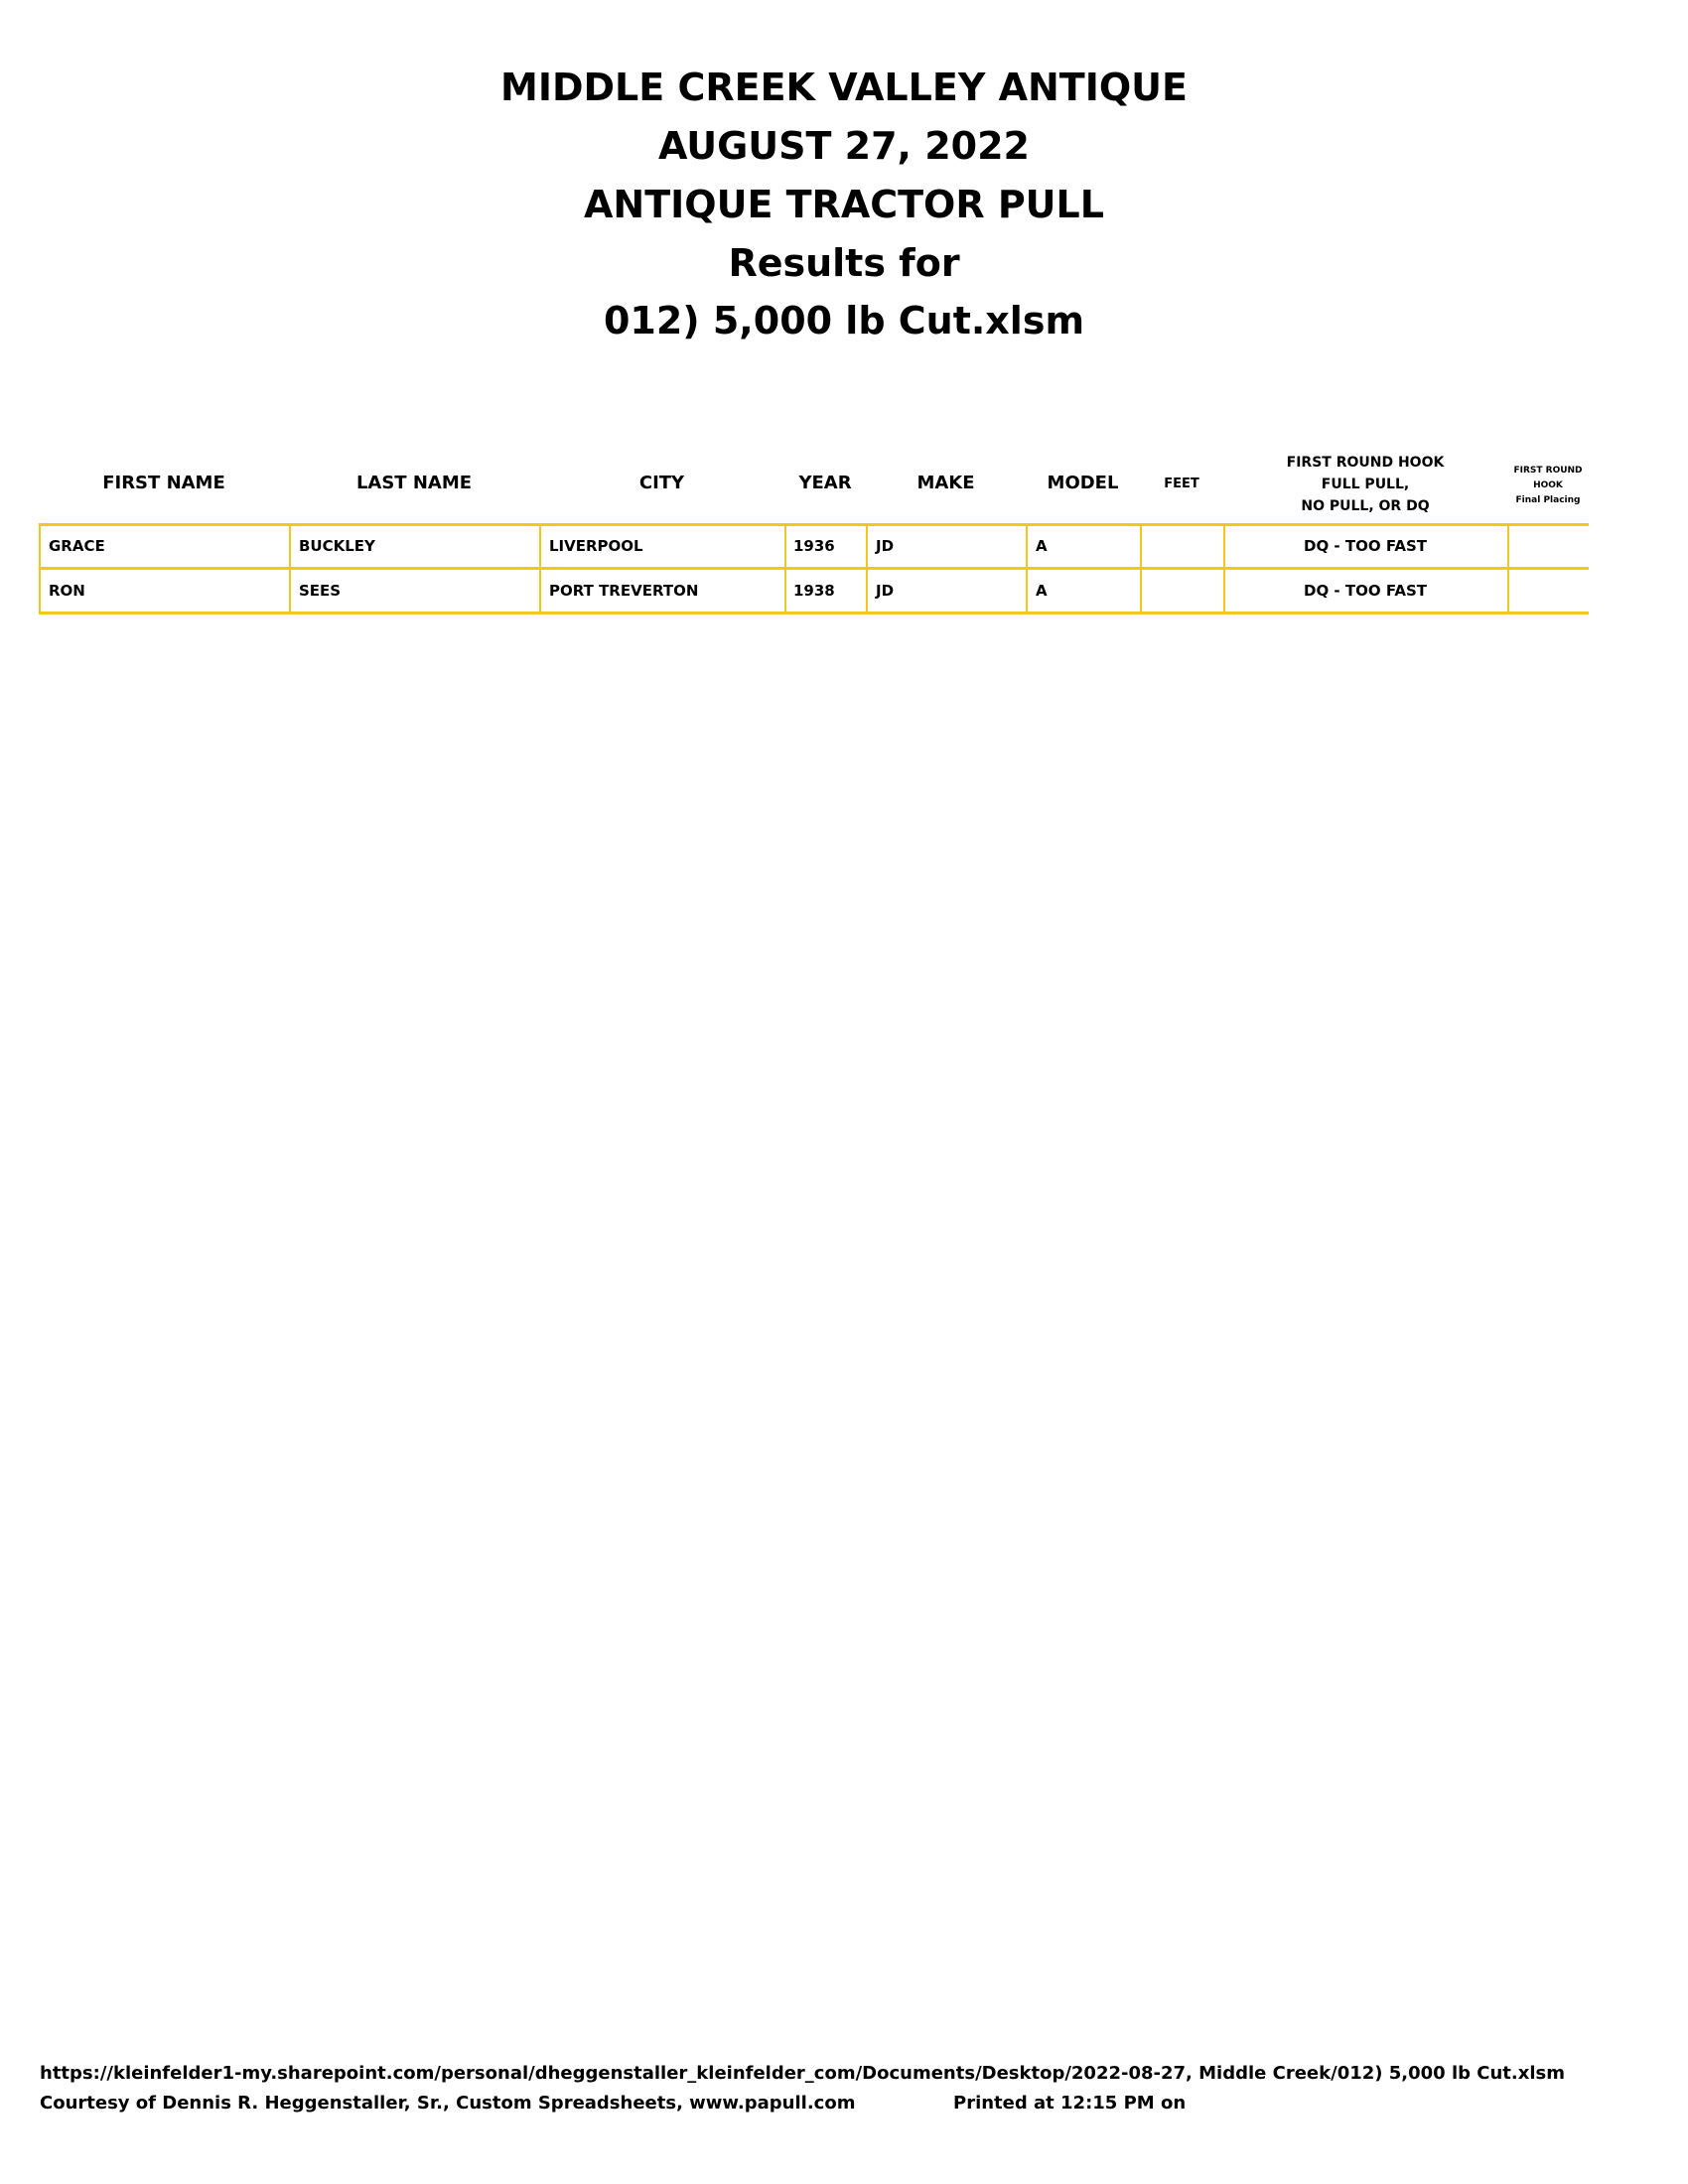  I want to click on title-line-4: Results for, so click(844, 263).